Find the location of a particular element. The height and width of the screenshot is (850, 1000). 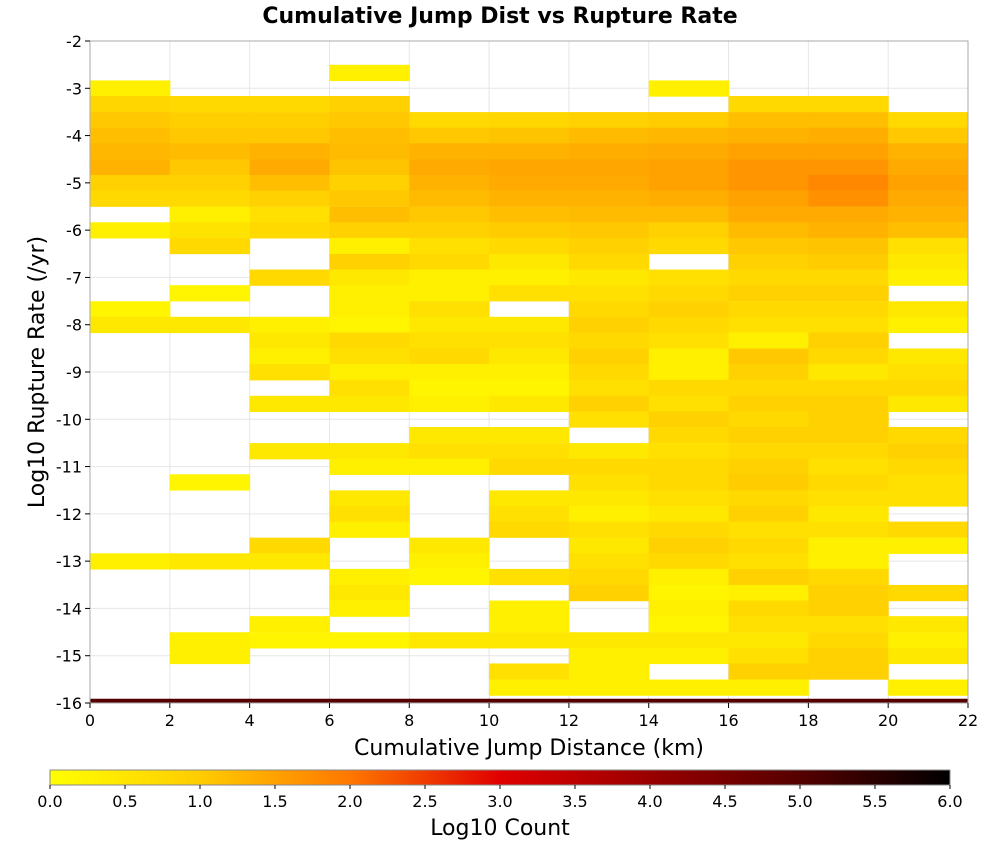

colorbar-tick-label: 2.0 is located at coordinates (349, 801).